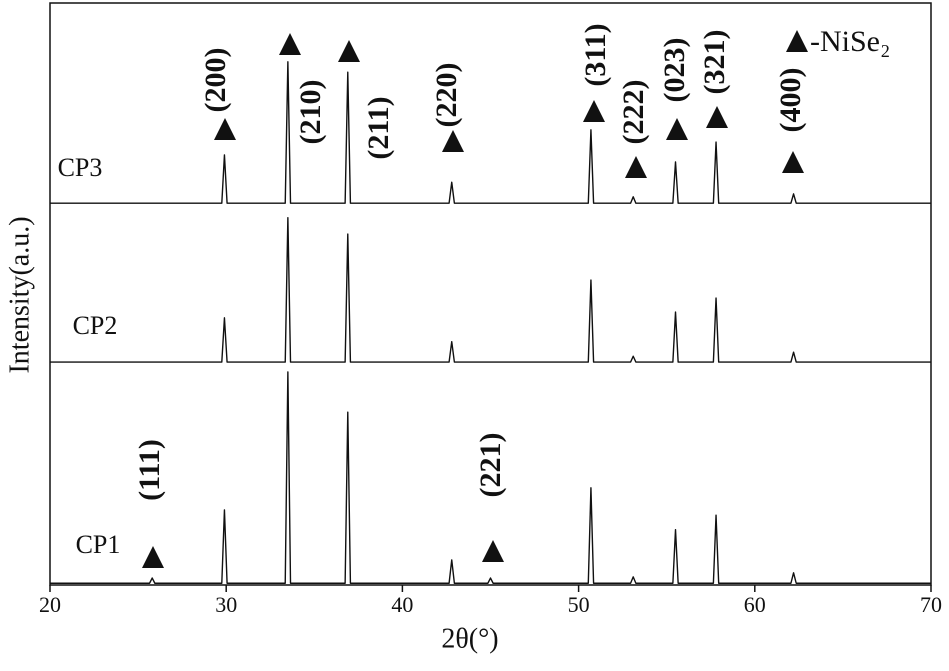  Describe the element at coordinates (931, 604) in the screenshot. I see `x-tick-label: 70` at that location.